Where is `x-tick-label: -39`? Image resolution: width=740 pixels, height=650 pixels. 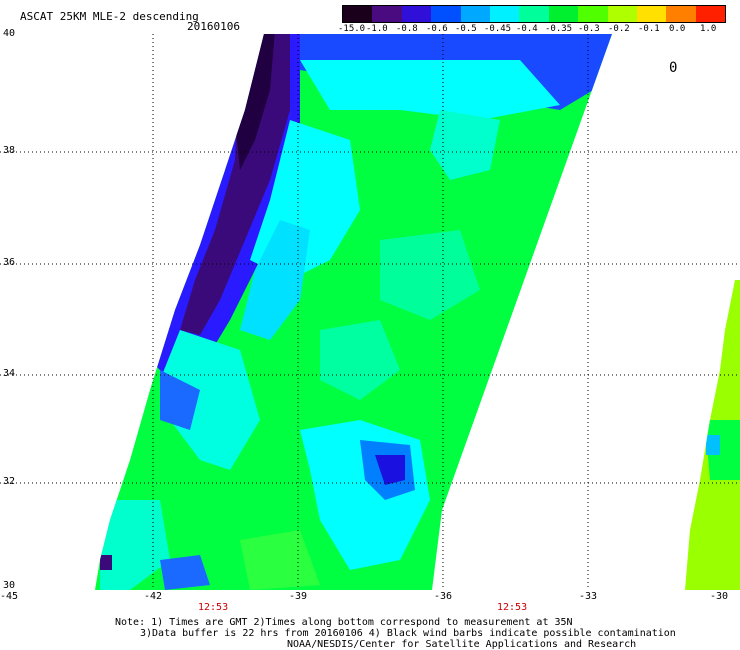 x-tick-label: -39 is located at coordinates (298, 596).